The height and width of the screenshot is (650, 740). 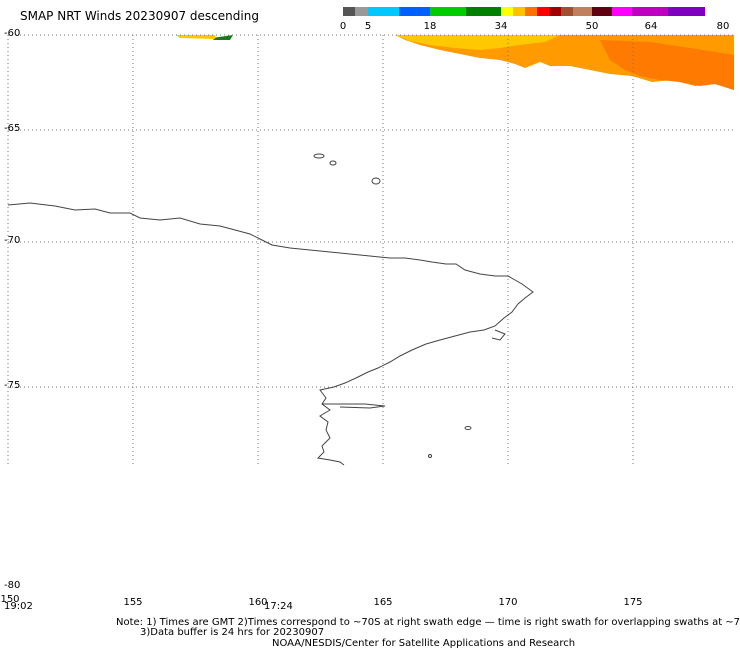 What do you see at coordinates (343, 26) in the screenshot?
I see `scale-label-0: 0` at bounding box center [343, 26].